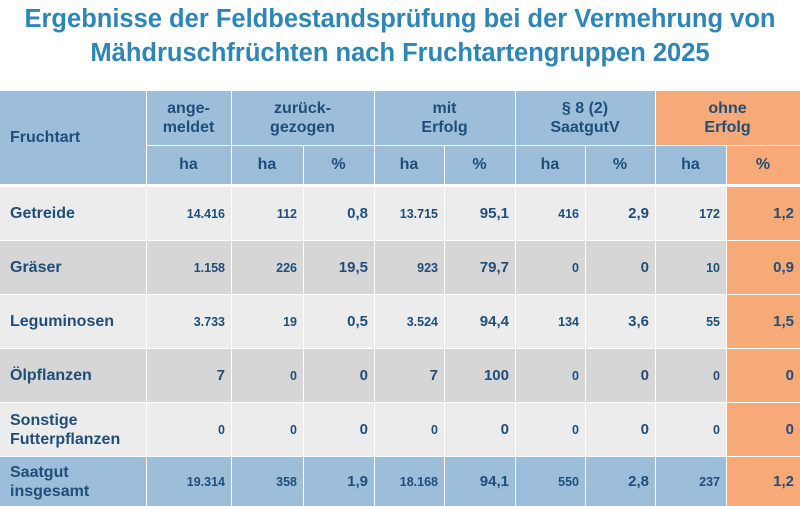 This screenshot has height=506, width=800. I want to click on row-label-line-2: insgesamt, so click(50, 491).